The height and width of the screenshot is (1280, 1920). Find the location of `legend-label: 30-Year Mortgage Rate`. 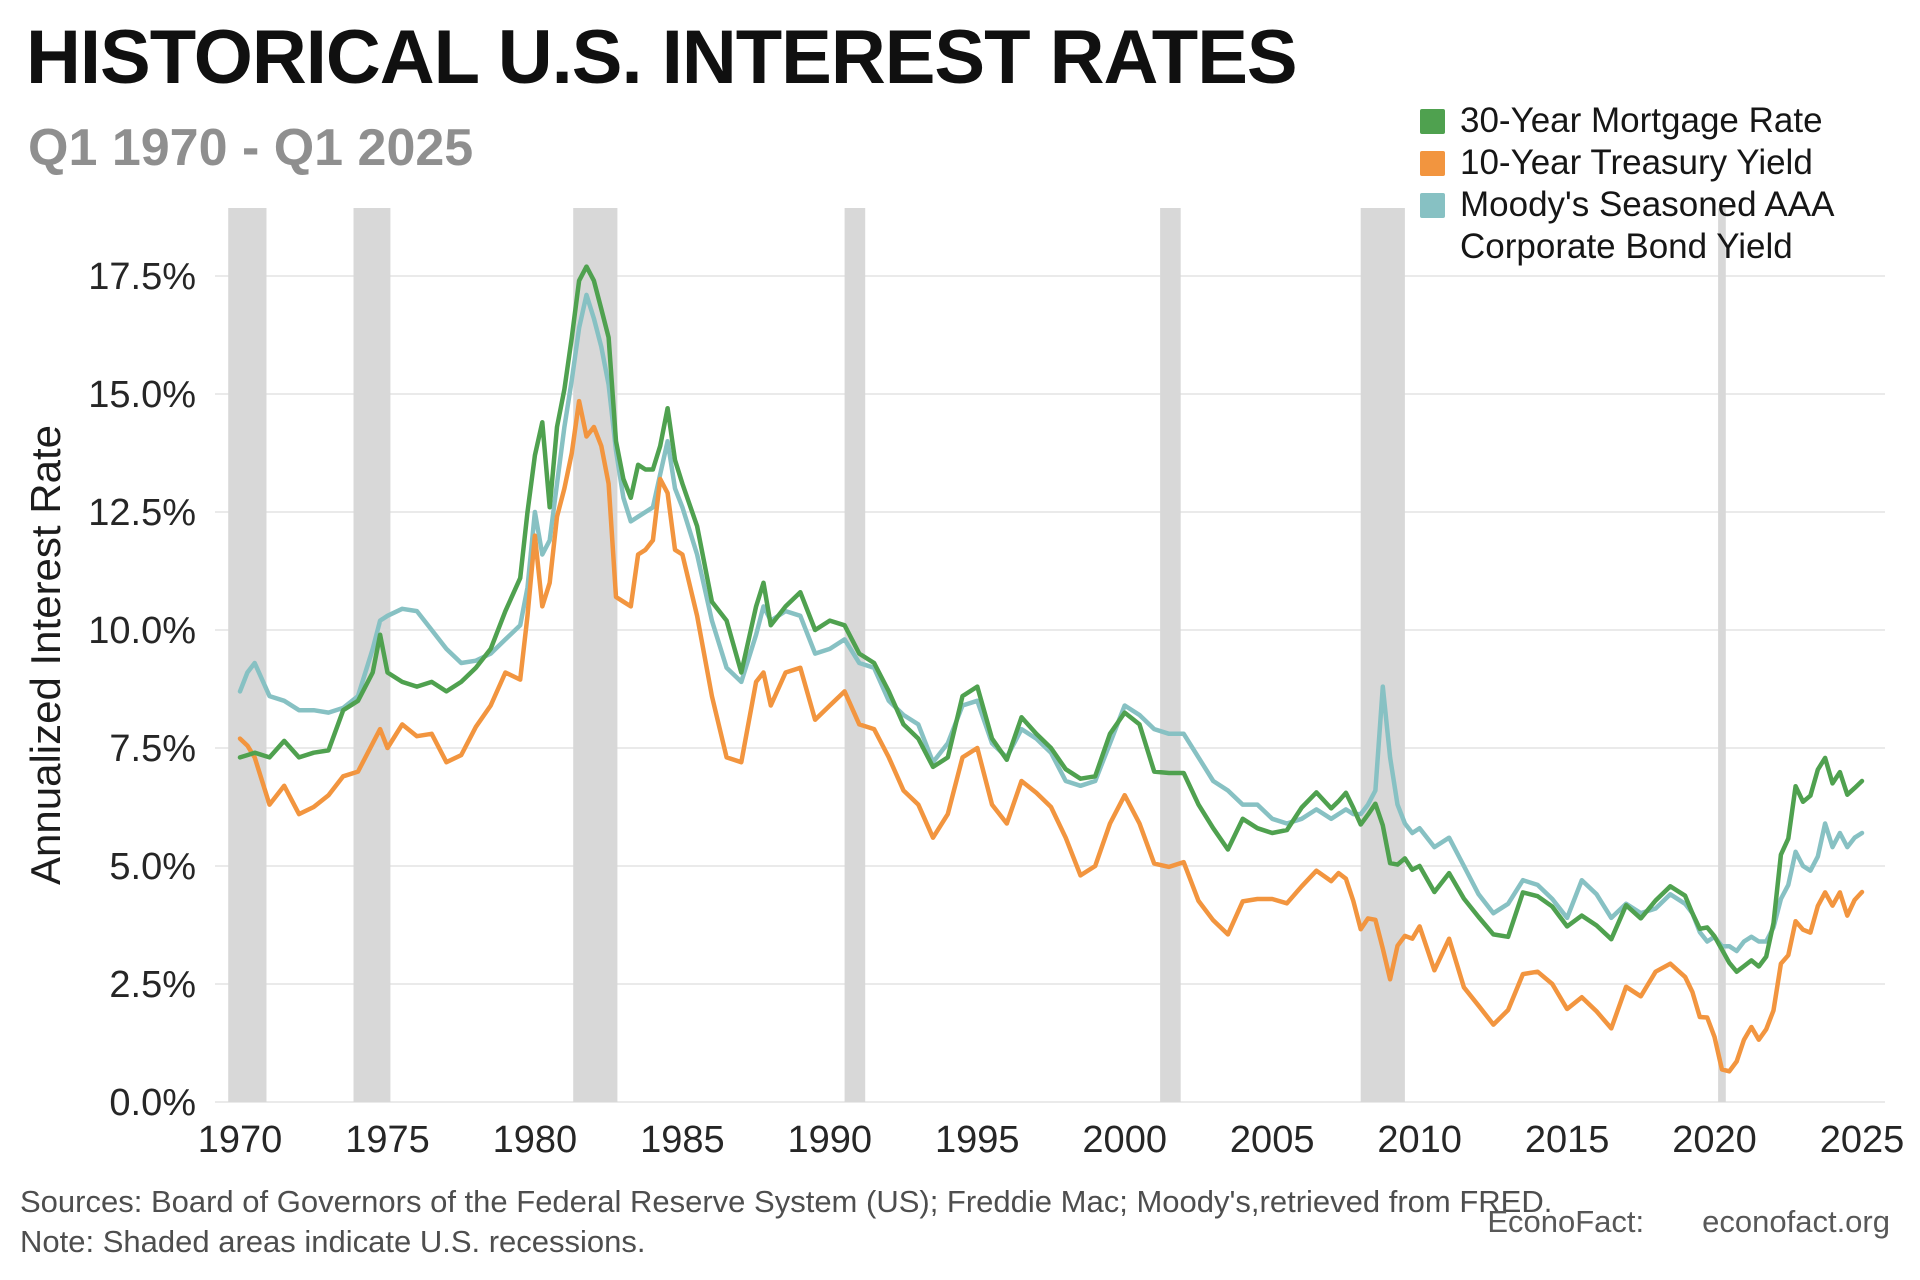

legend-label: 30-Year Mortgage Rate is located at coordinates (1641, 120).